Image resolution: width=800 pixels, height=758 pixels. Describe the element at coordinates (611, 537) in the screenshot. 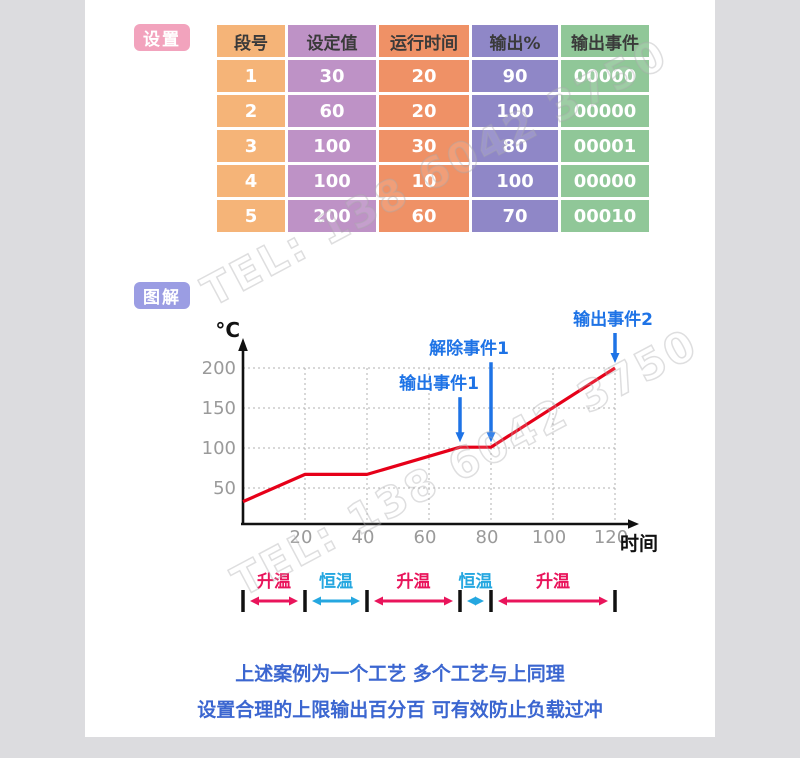

I see `x-tick-label: 120` at that location.